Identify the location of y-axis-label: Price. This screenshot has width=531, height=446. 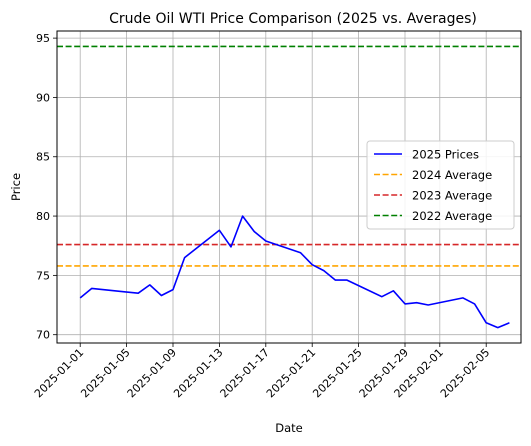
(16, 187).